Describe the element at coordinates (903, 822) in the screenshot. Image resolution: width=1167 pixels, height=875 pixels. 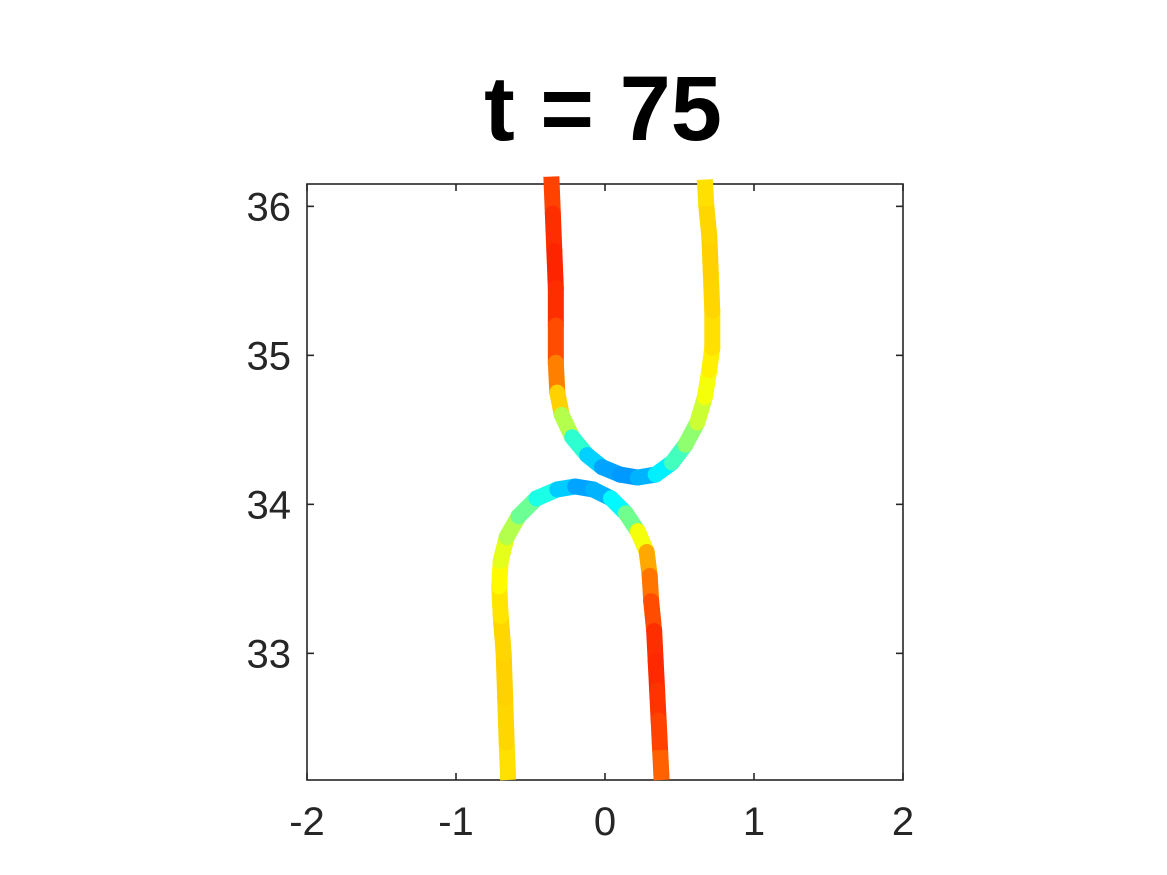
I see `x-tick-label: 2` at that location.